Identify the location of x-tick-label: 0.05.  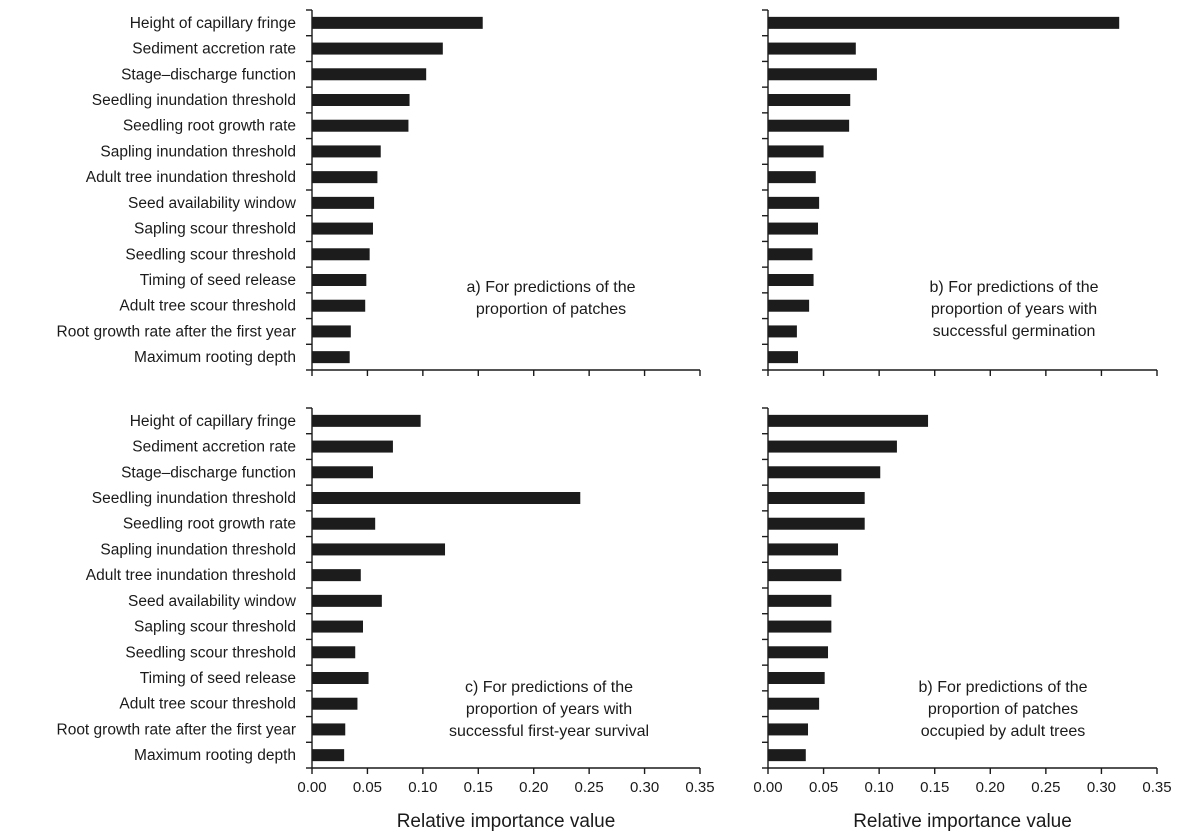
(367, 787).